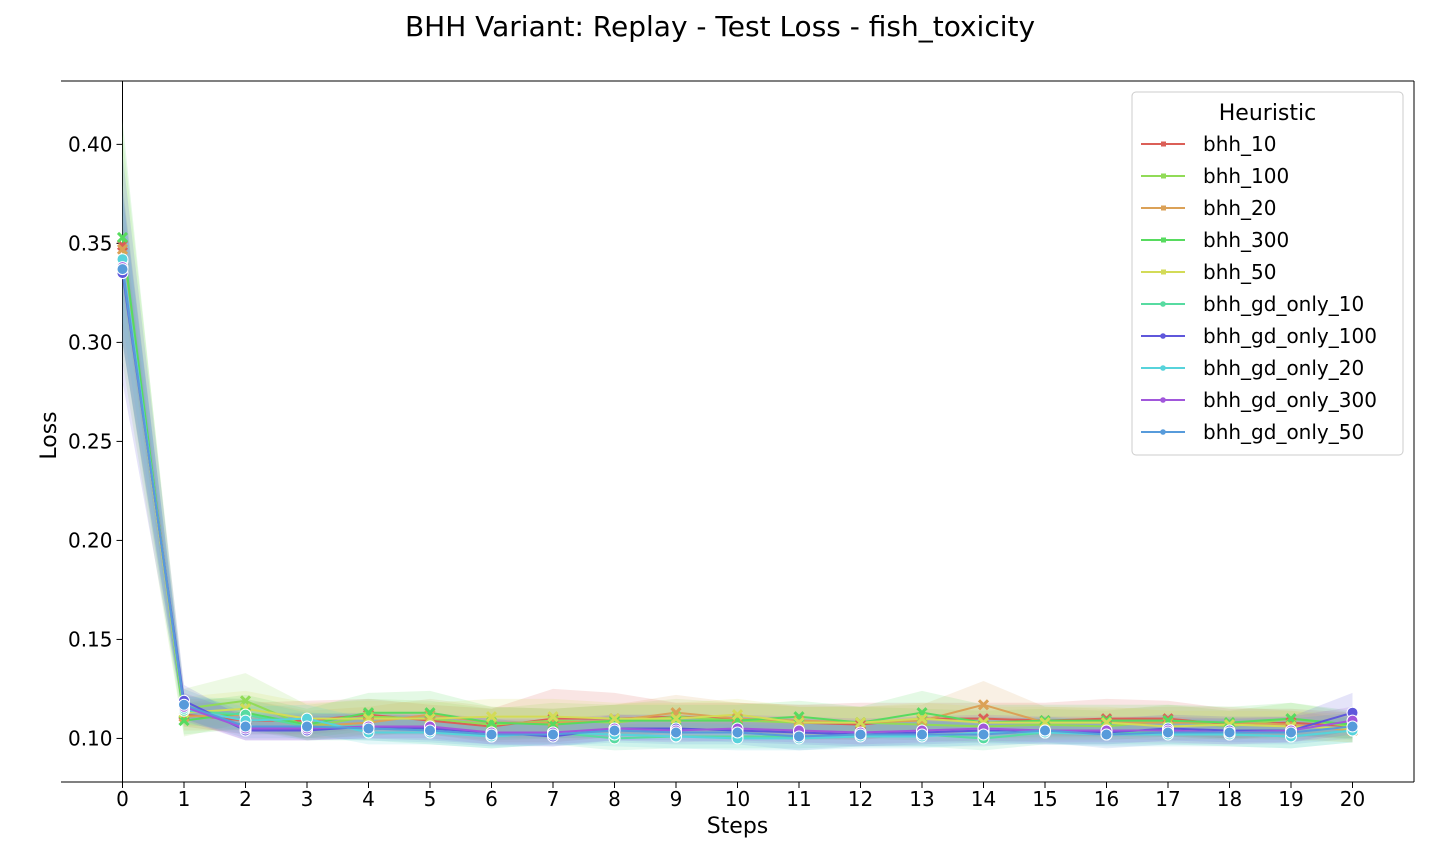  I want to click on legend-label-bhh_gd_only_10: bhh_gd_only_10, so click(1283, 304).